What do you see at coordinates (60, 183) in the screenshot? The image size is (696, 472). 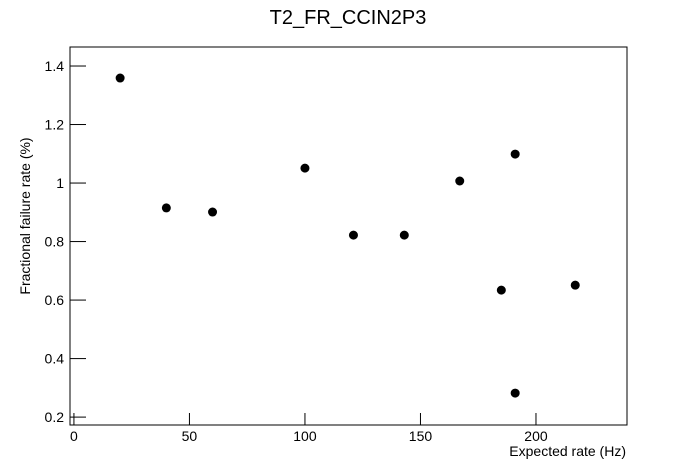 I see `y-tick-label: 1` at bounding box center [60, 183].